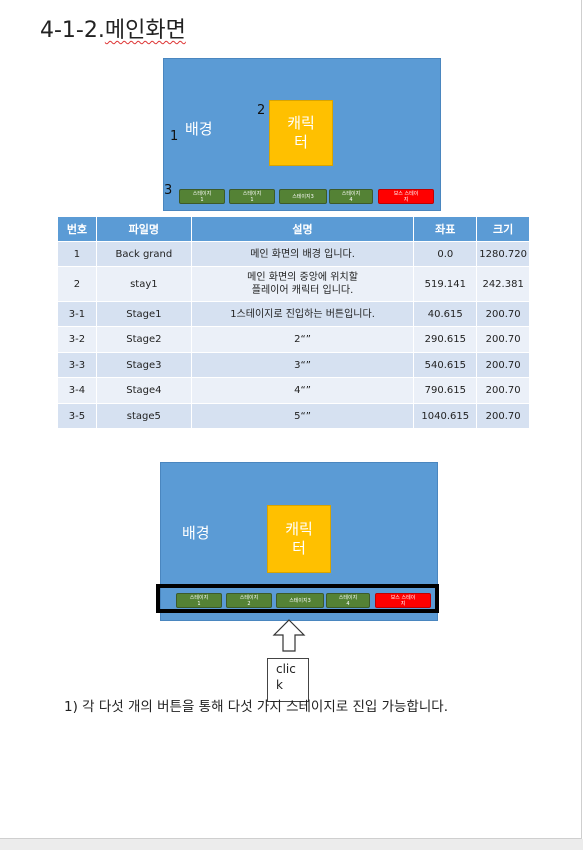  I want to click on main-screen-mockup: 배경 캐릭 터 스테이지 1 스테이지 1 스테이지3 스테이지 4 보스 스테이 지, so click(302, 134).